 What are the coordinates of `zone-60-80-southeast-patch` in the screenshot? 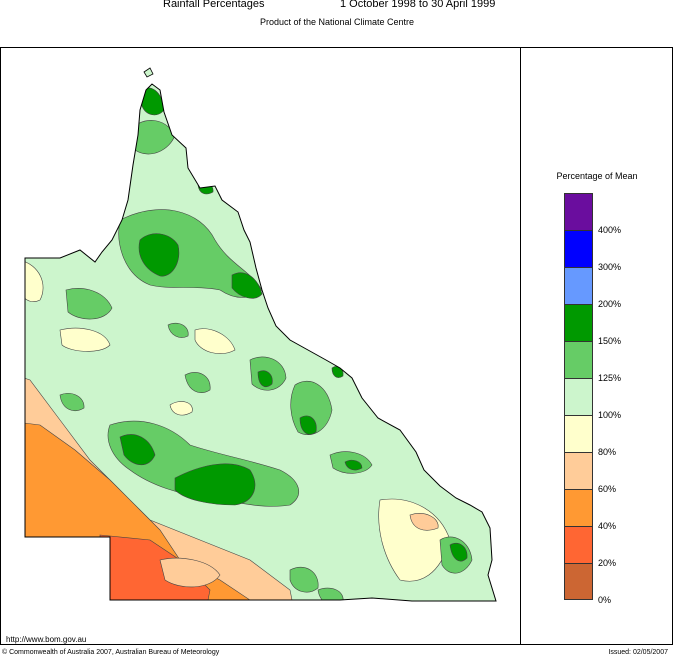 It's located at (424, 522).